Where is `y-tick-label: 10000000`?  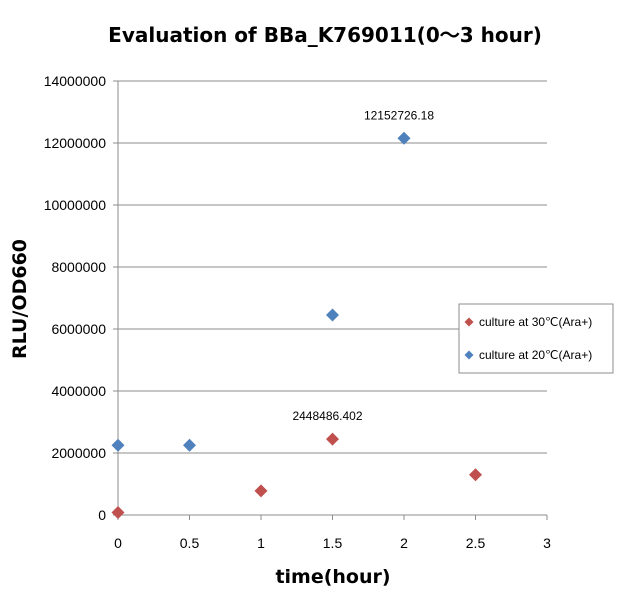
y-tick-label: 10000000 is located at coordinates (75, 205).